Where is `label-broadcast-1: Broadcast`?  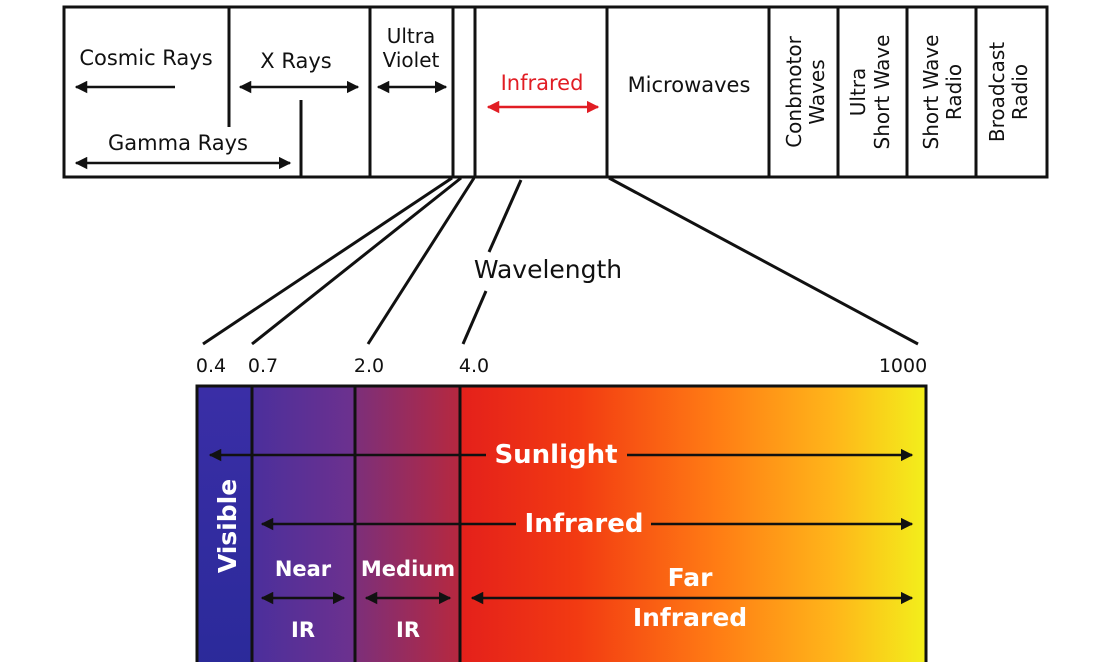
label-broadcast-1: Broadcast is located at coordinates (997, 92).